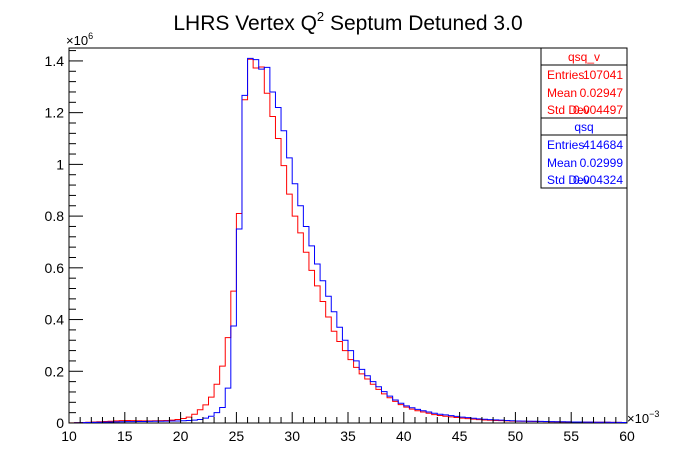 This screenshot has height=472, width=696. I want to click on stats-qsq_v-std-value: 0.004497, so click(598, 110).